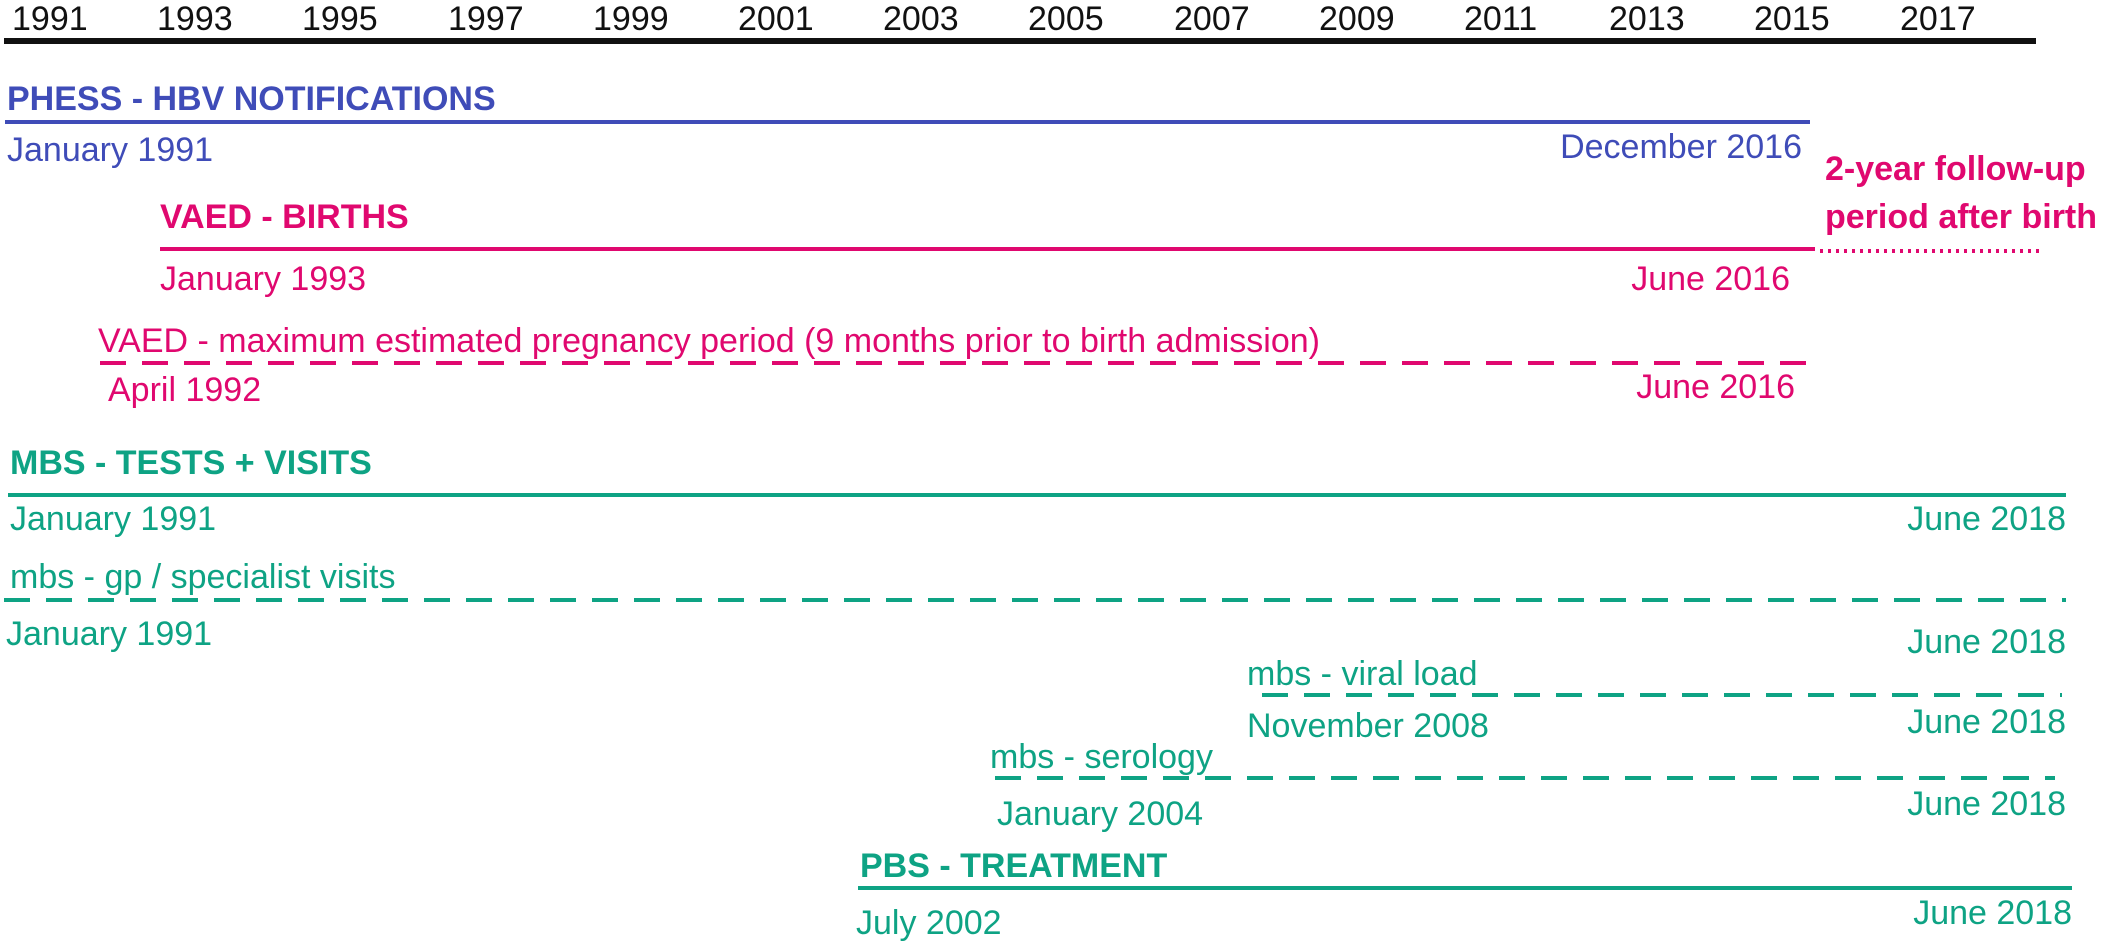 The height and width of the screenshot is (943, 2128). What do you see at coordinates (1101, 757) in the screenshot?
I see `mbs-serology-label: mbs - serology` at bounding box center [1101, 757].